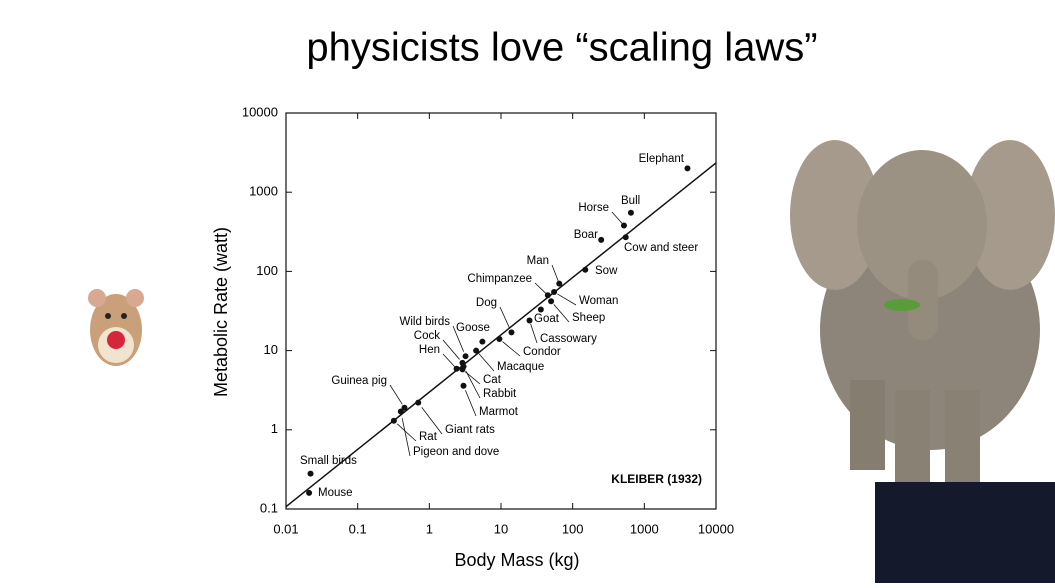 This screenshot has width=1055, height=588. I want to click on point-label: Giant rats, so click(470, 430).